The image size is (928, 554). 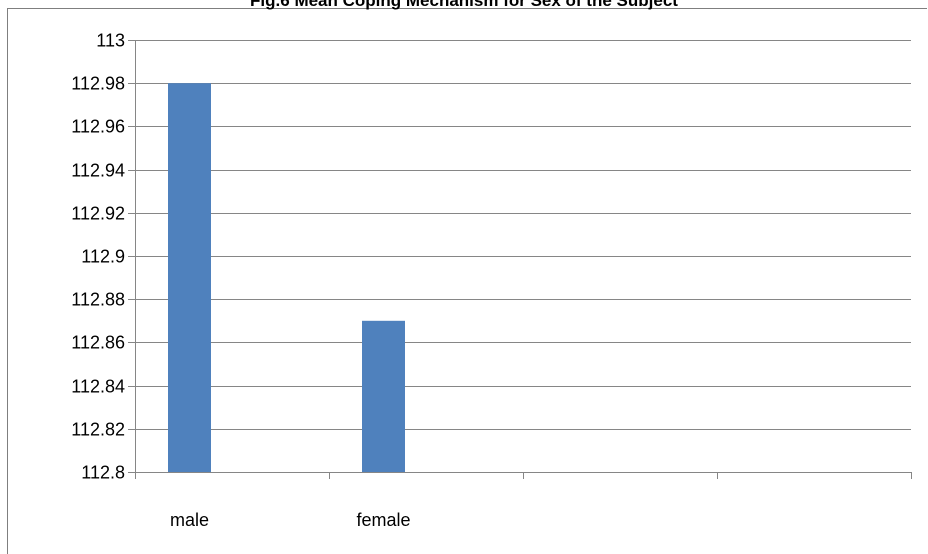 I want to click on y-tick-label: 112.9, so click(x=103, y=257).